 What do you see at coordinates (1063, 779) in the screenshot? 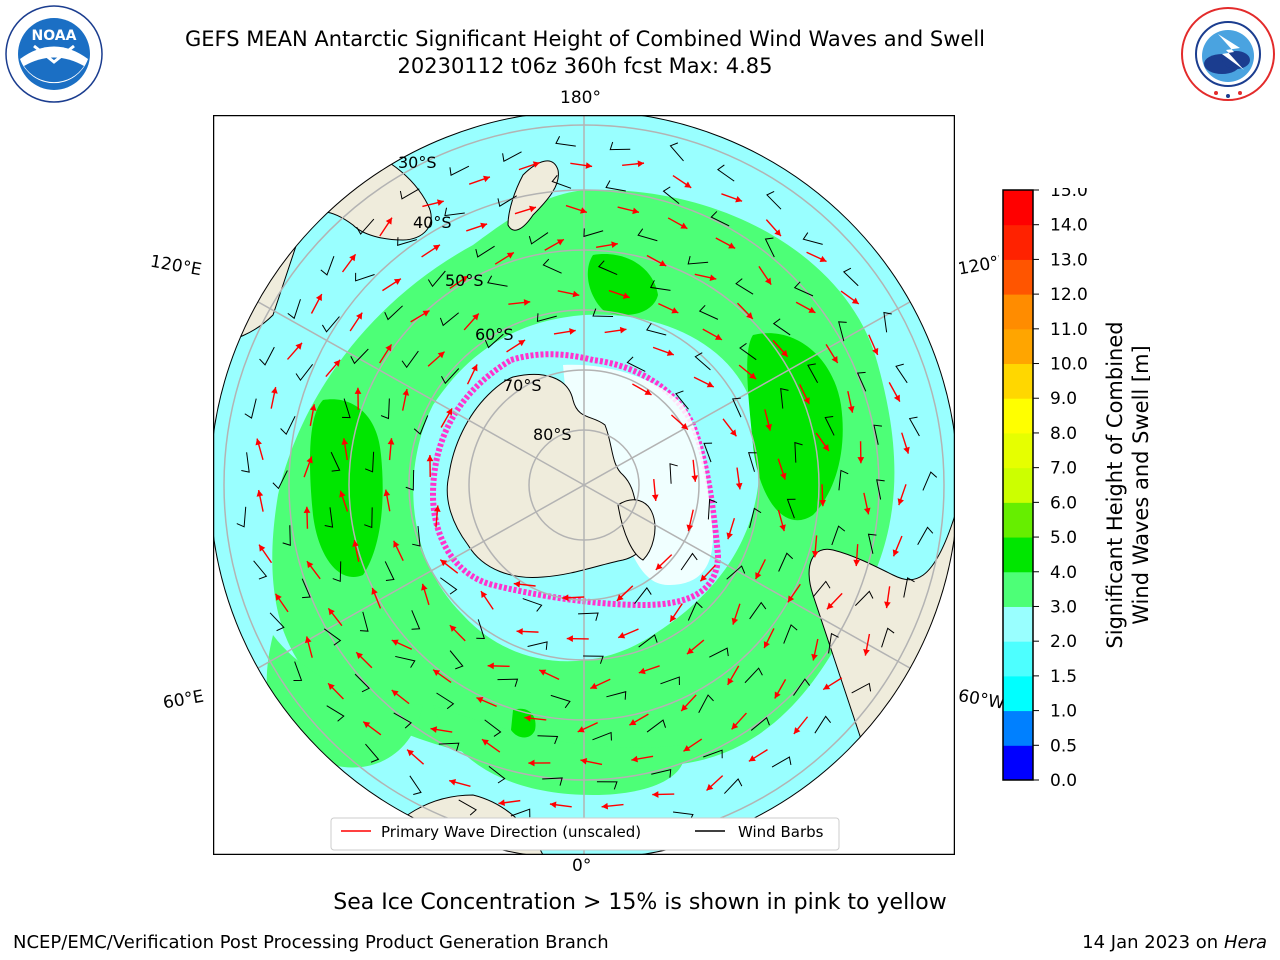
I see `colorbar-tick-label: 0.0` at bounding box center [1063, 779].